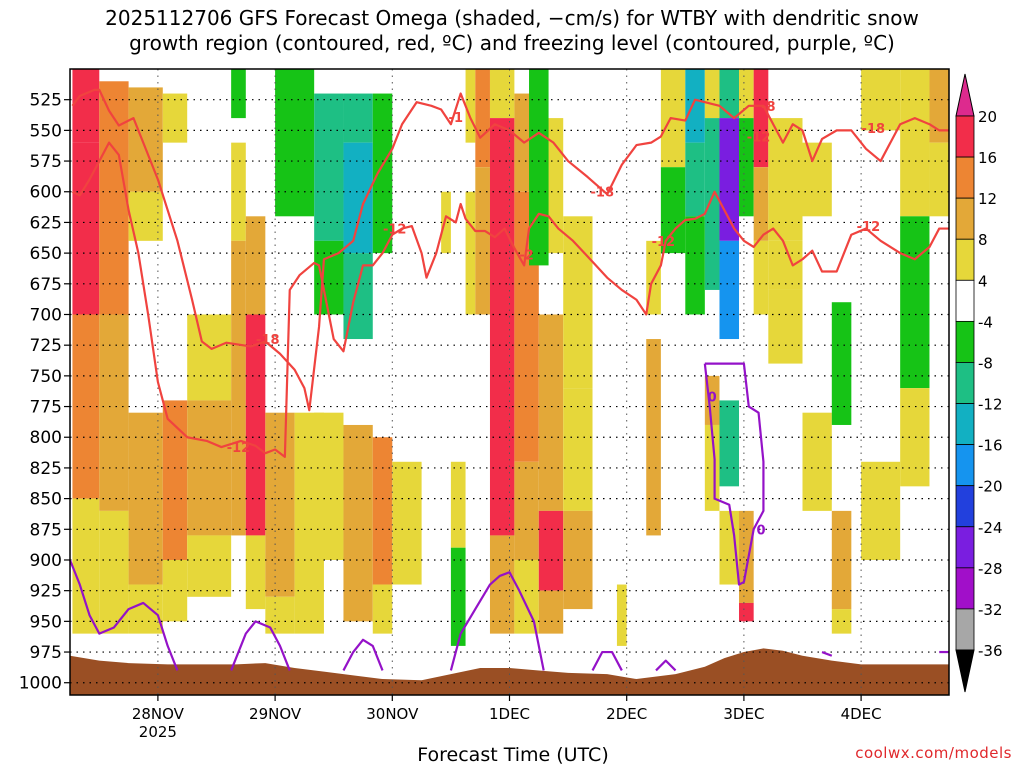 The image size is (1024, 768). Describe the element at coordinates (933, 753) in the screenshot. I see `credit-text: coolwx.com/models` at that location.